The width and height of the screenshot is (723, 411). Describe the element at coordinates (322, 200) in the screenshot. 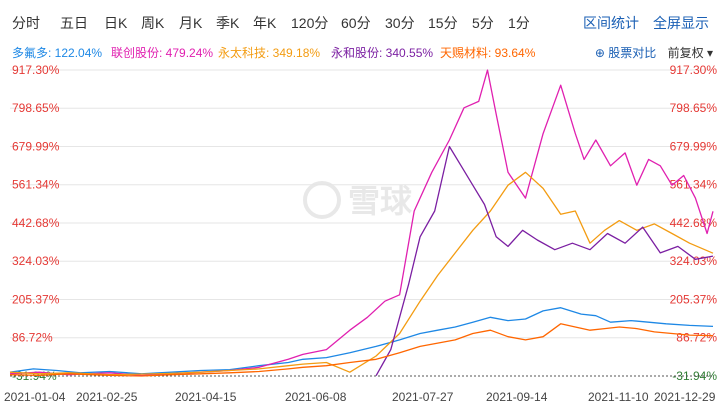

I see `watermark-logo-icon` at that location.